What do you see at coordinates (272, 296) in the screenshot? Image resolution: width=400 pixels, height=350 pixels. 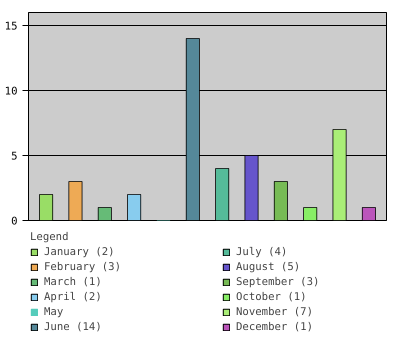 I see `legend-label: October (1)` at bounding box center [272, 296].